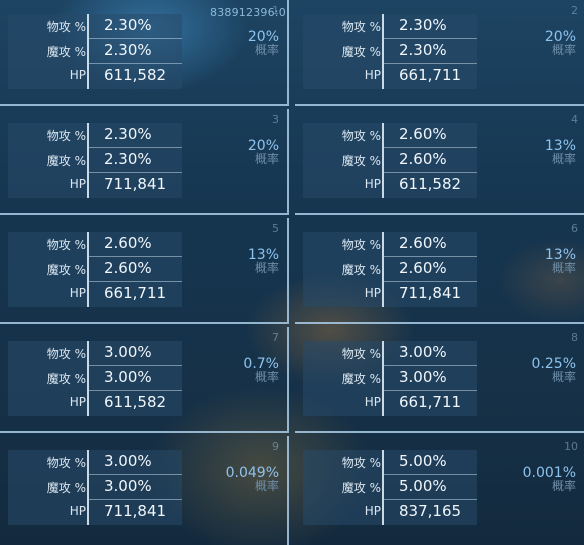  I want to click on card-index: 6, so click(574, 228).